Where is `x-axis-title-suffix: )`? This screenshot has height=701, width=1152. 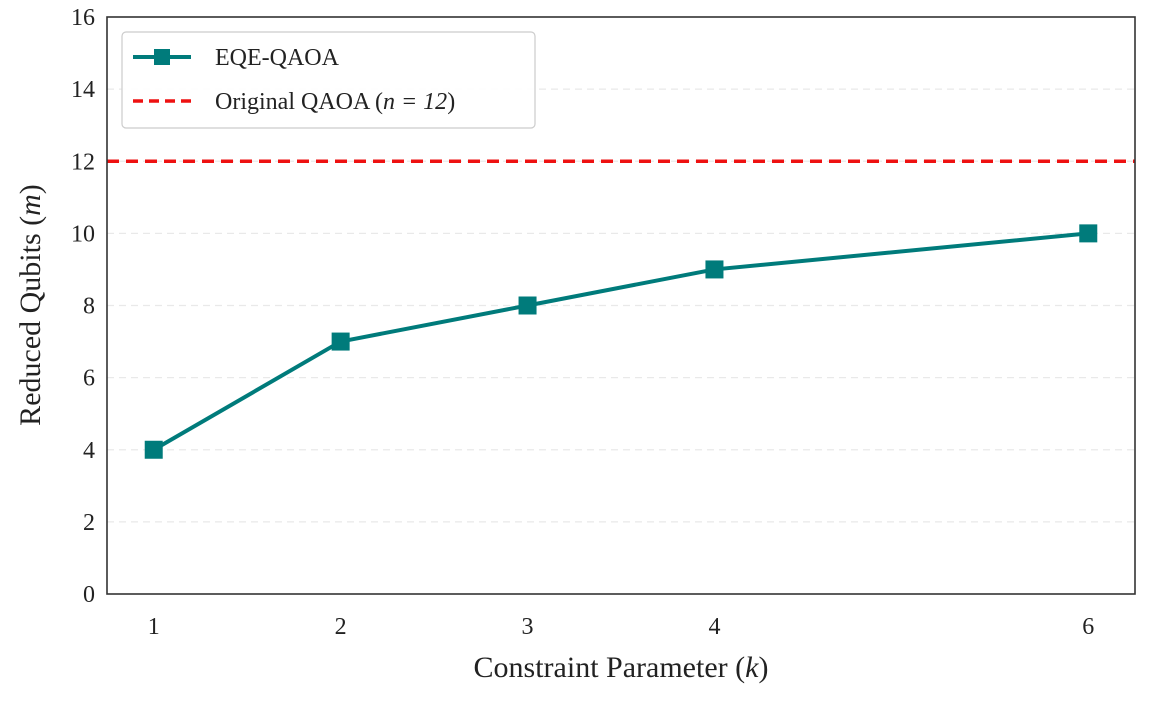 x-axis-title-suffix: ) is located at coordinates (763, 667).